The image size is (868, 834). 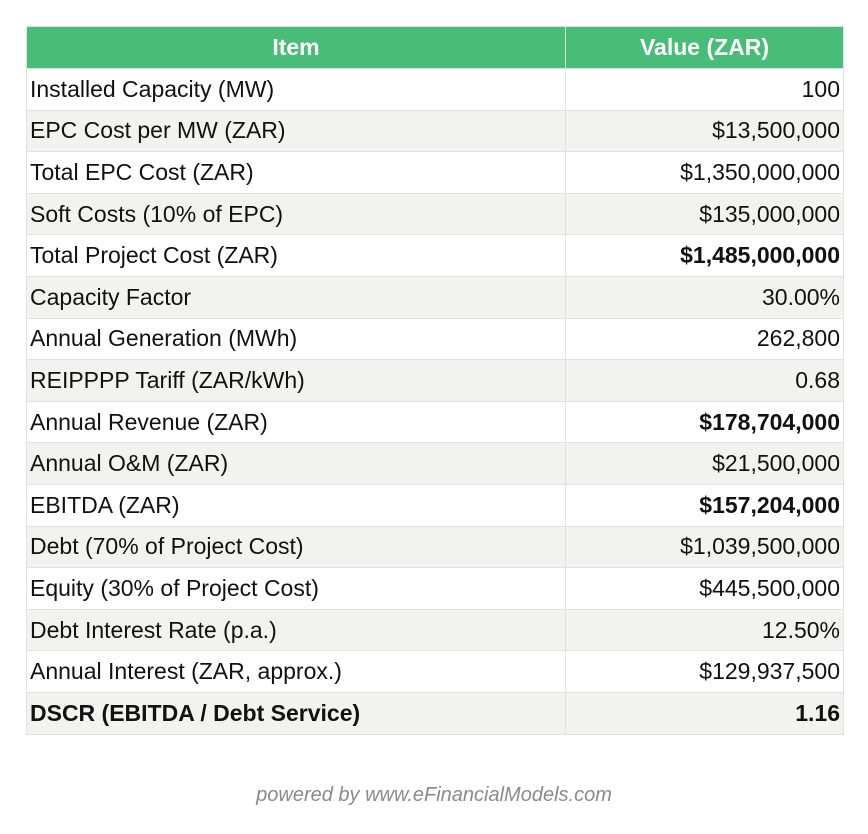 What do you see at coordinates (704, 630) in the screenshot?
I see `row-value: 12.50%` at bounding box center [704, 630].